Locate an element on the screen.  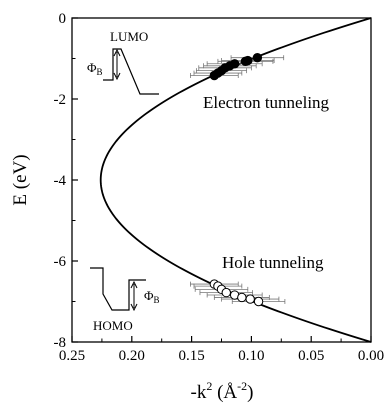
x-tick-label: 0.25 is located at coordinates (72, 356).